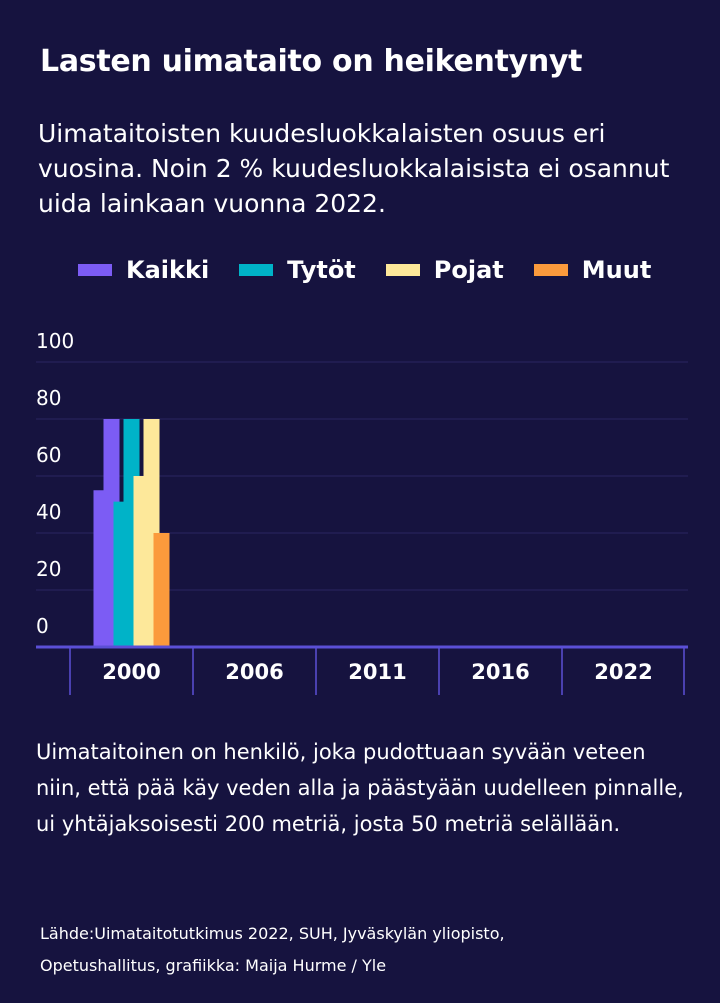  What do you see at coordinates (402, 270) in the screenshot?
I see `legend-swatch-pojat` at bounding box center [402, 270].